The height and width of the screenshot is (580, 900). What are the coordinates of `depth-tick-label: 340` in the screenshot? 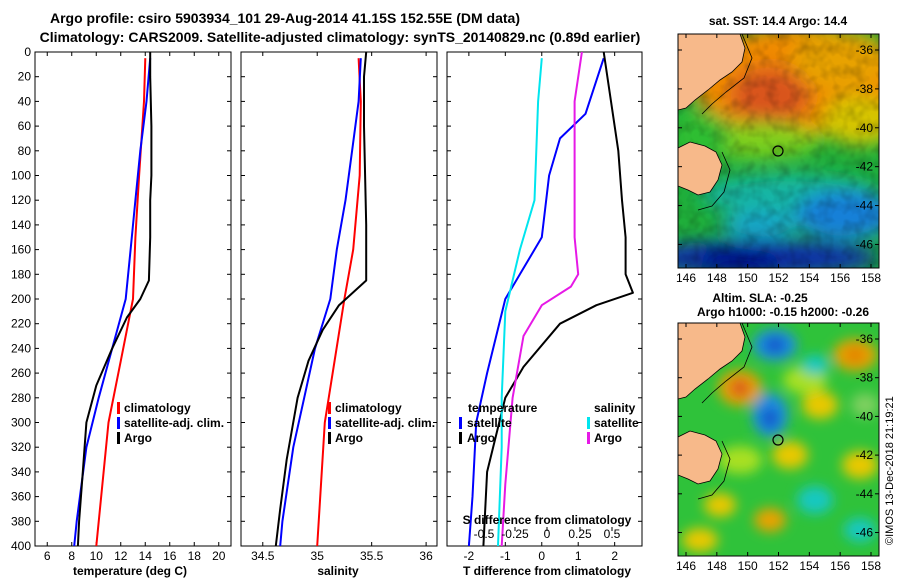 It's located at (21, 472).